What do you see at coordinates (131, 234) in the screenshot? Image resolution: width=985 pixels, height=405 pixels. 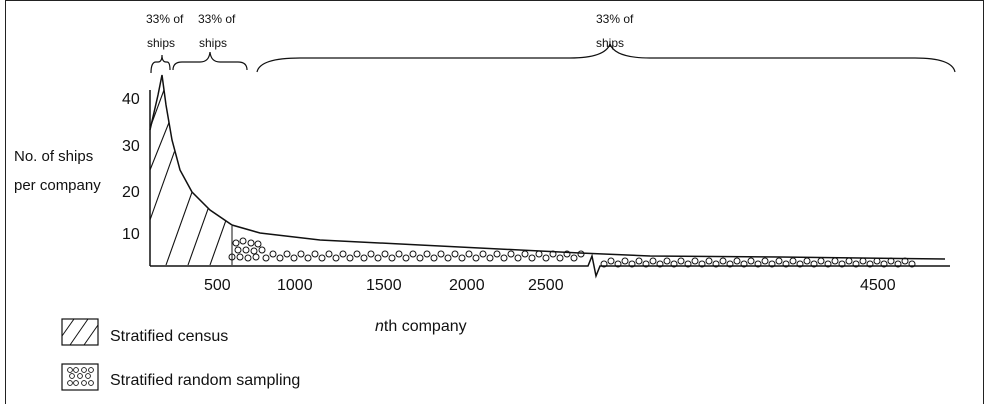 I see `y-tick-10: 10` at bounding box center [131, 234].